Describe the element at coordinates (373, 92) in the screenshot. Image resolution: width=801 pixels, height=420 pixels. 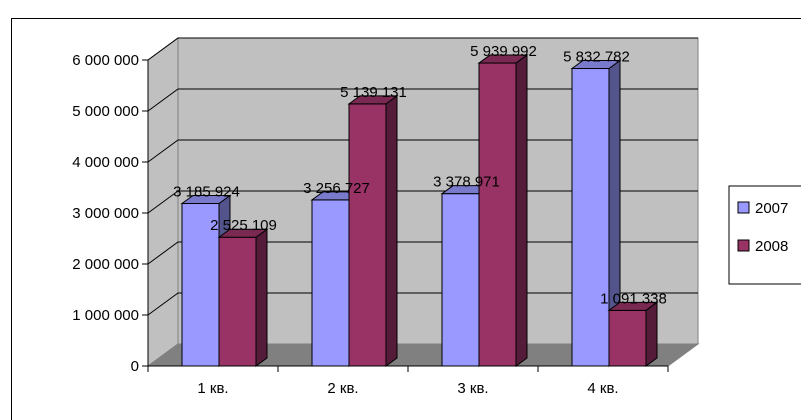
I see `data-label: 5 139 131` at that location.